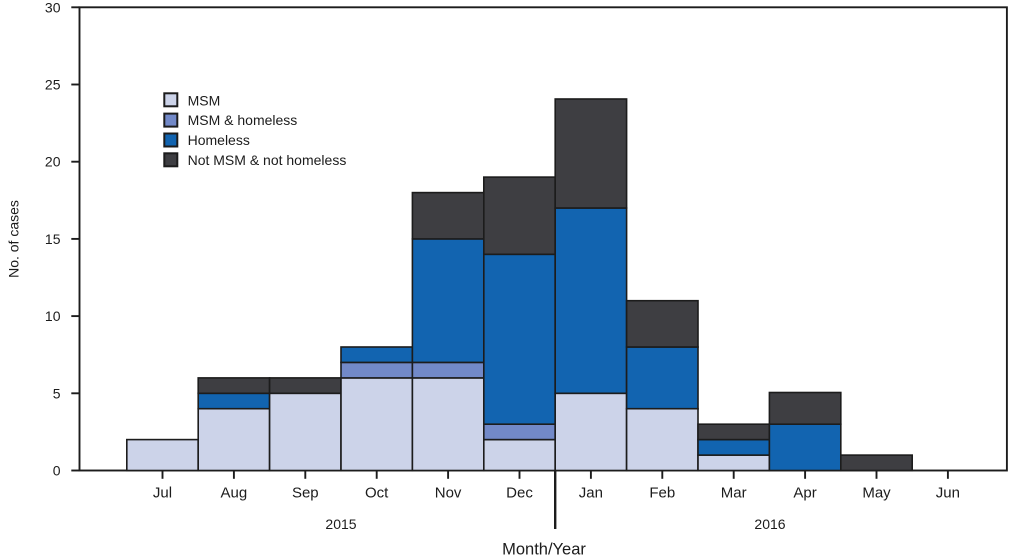  I want to click on svg-text: Homeless, so click(219, 140).